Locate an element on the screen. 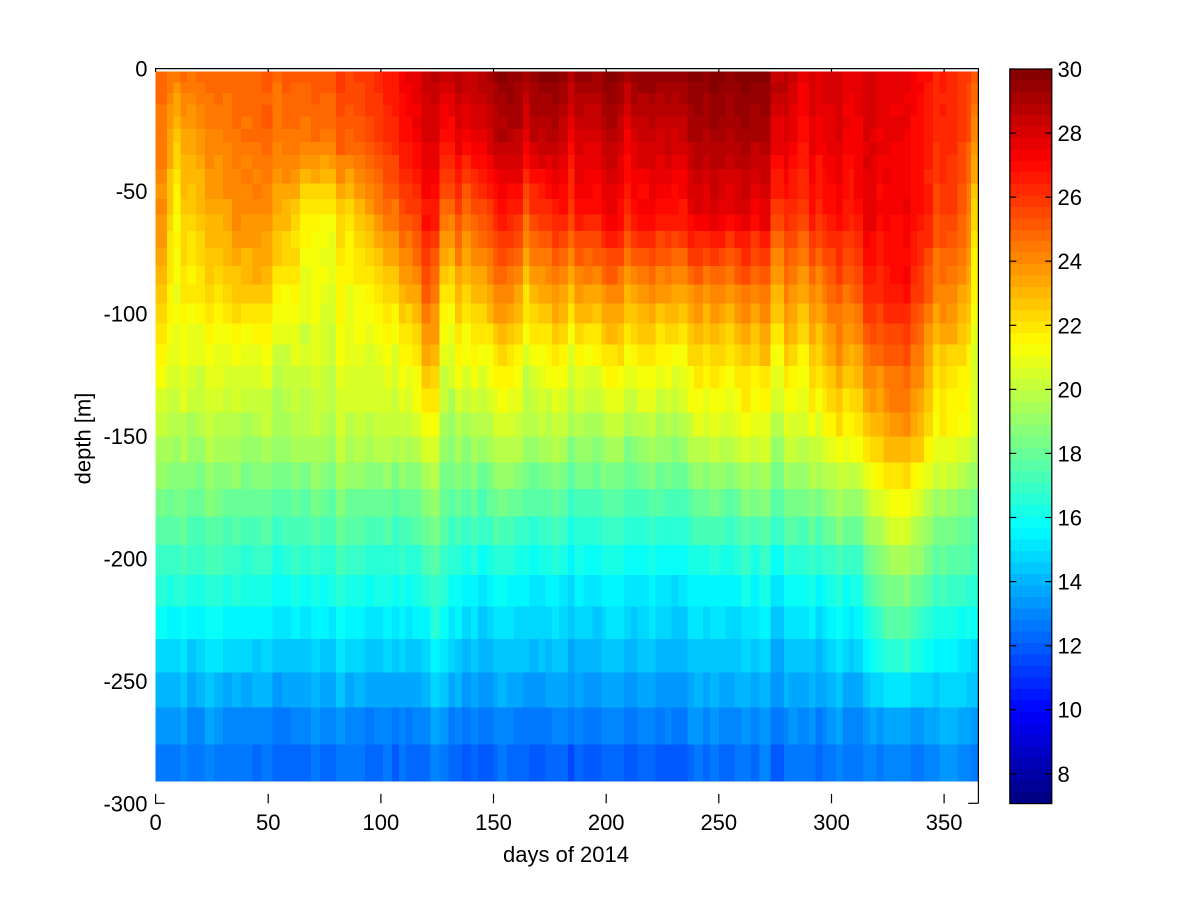 The image size is (1200, 901). svg-text: 30 is located at coordinates (1070, 69).